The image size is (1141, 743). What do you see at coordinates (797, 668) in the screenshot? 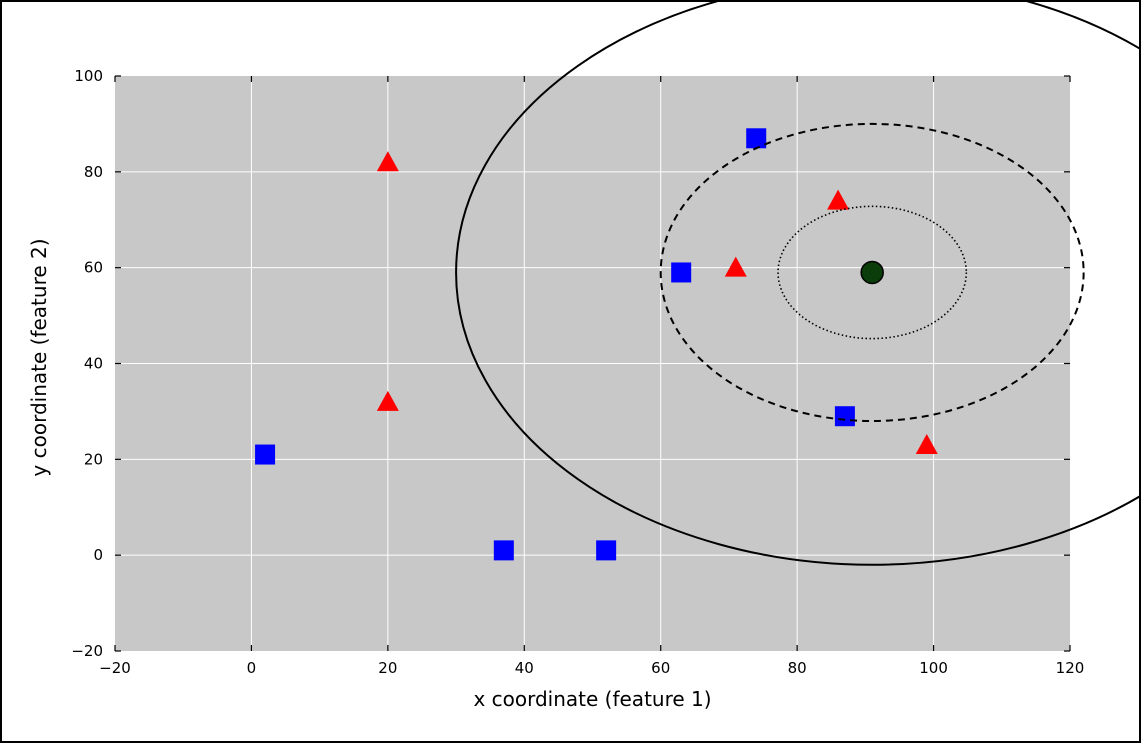
I see `x-tick-label: 80` at bounding box center [797, 668].